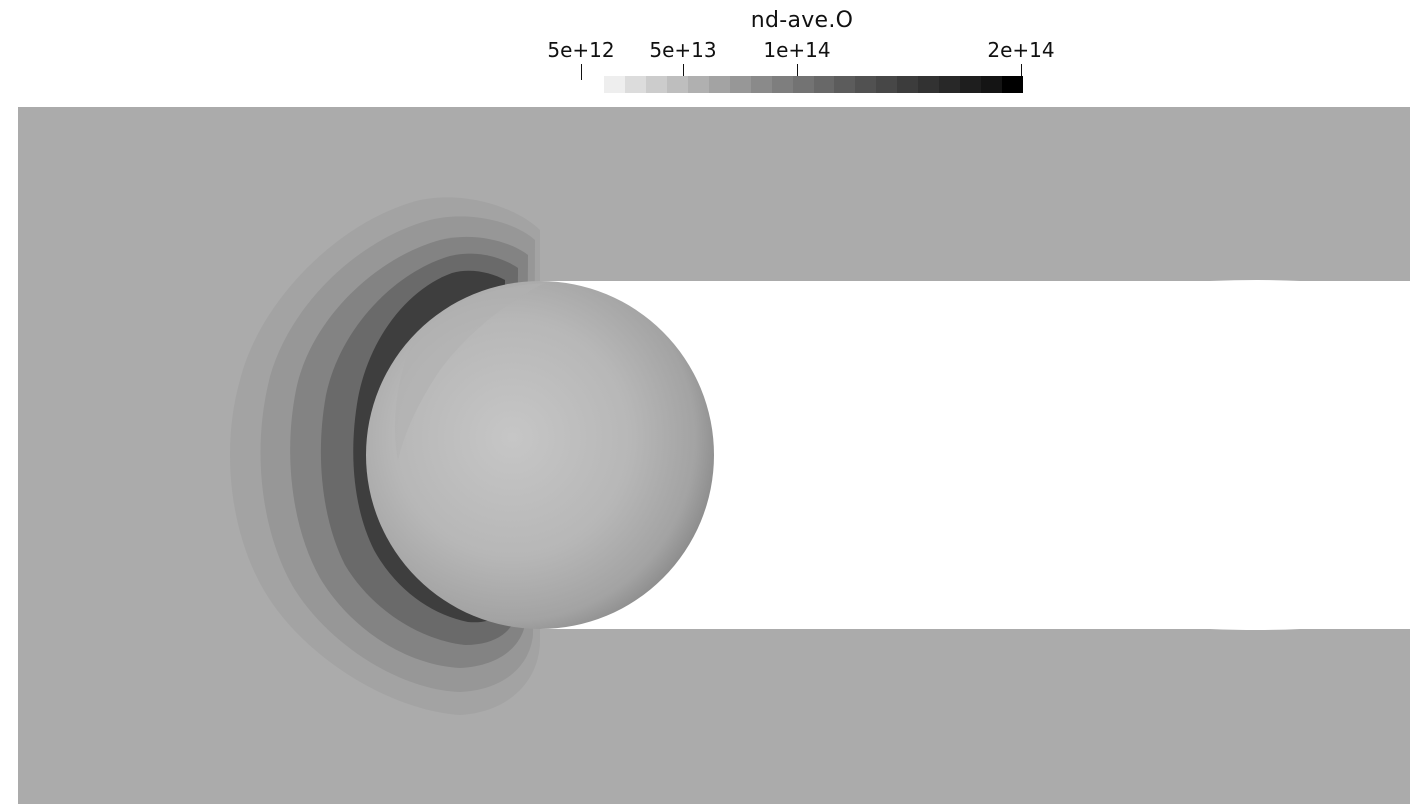  What do you see at coordinates (1021, 50) in the screenshot?
I see `tick-label-2e14: 2e+14` at bounding box center [1021, 50].